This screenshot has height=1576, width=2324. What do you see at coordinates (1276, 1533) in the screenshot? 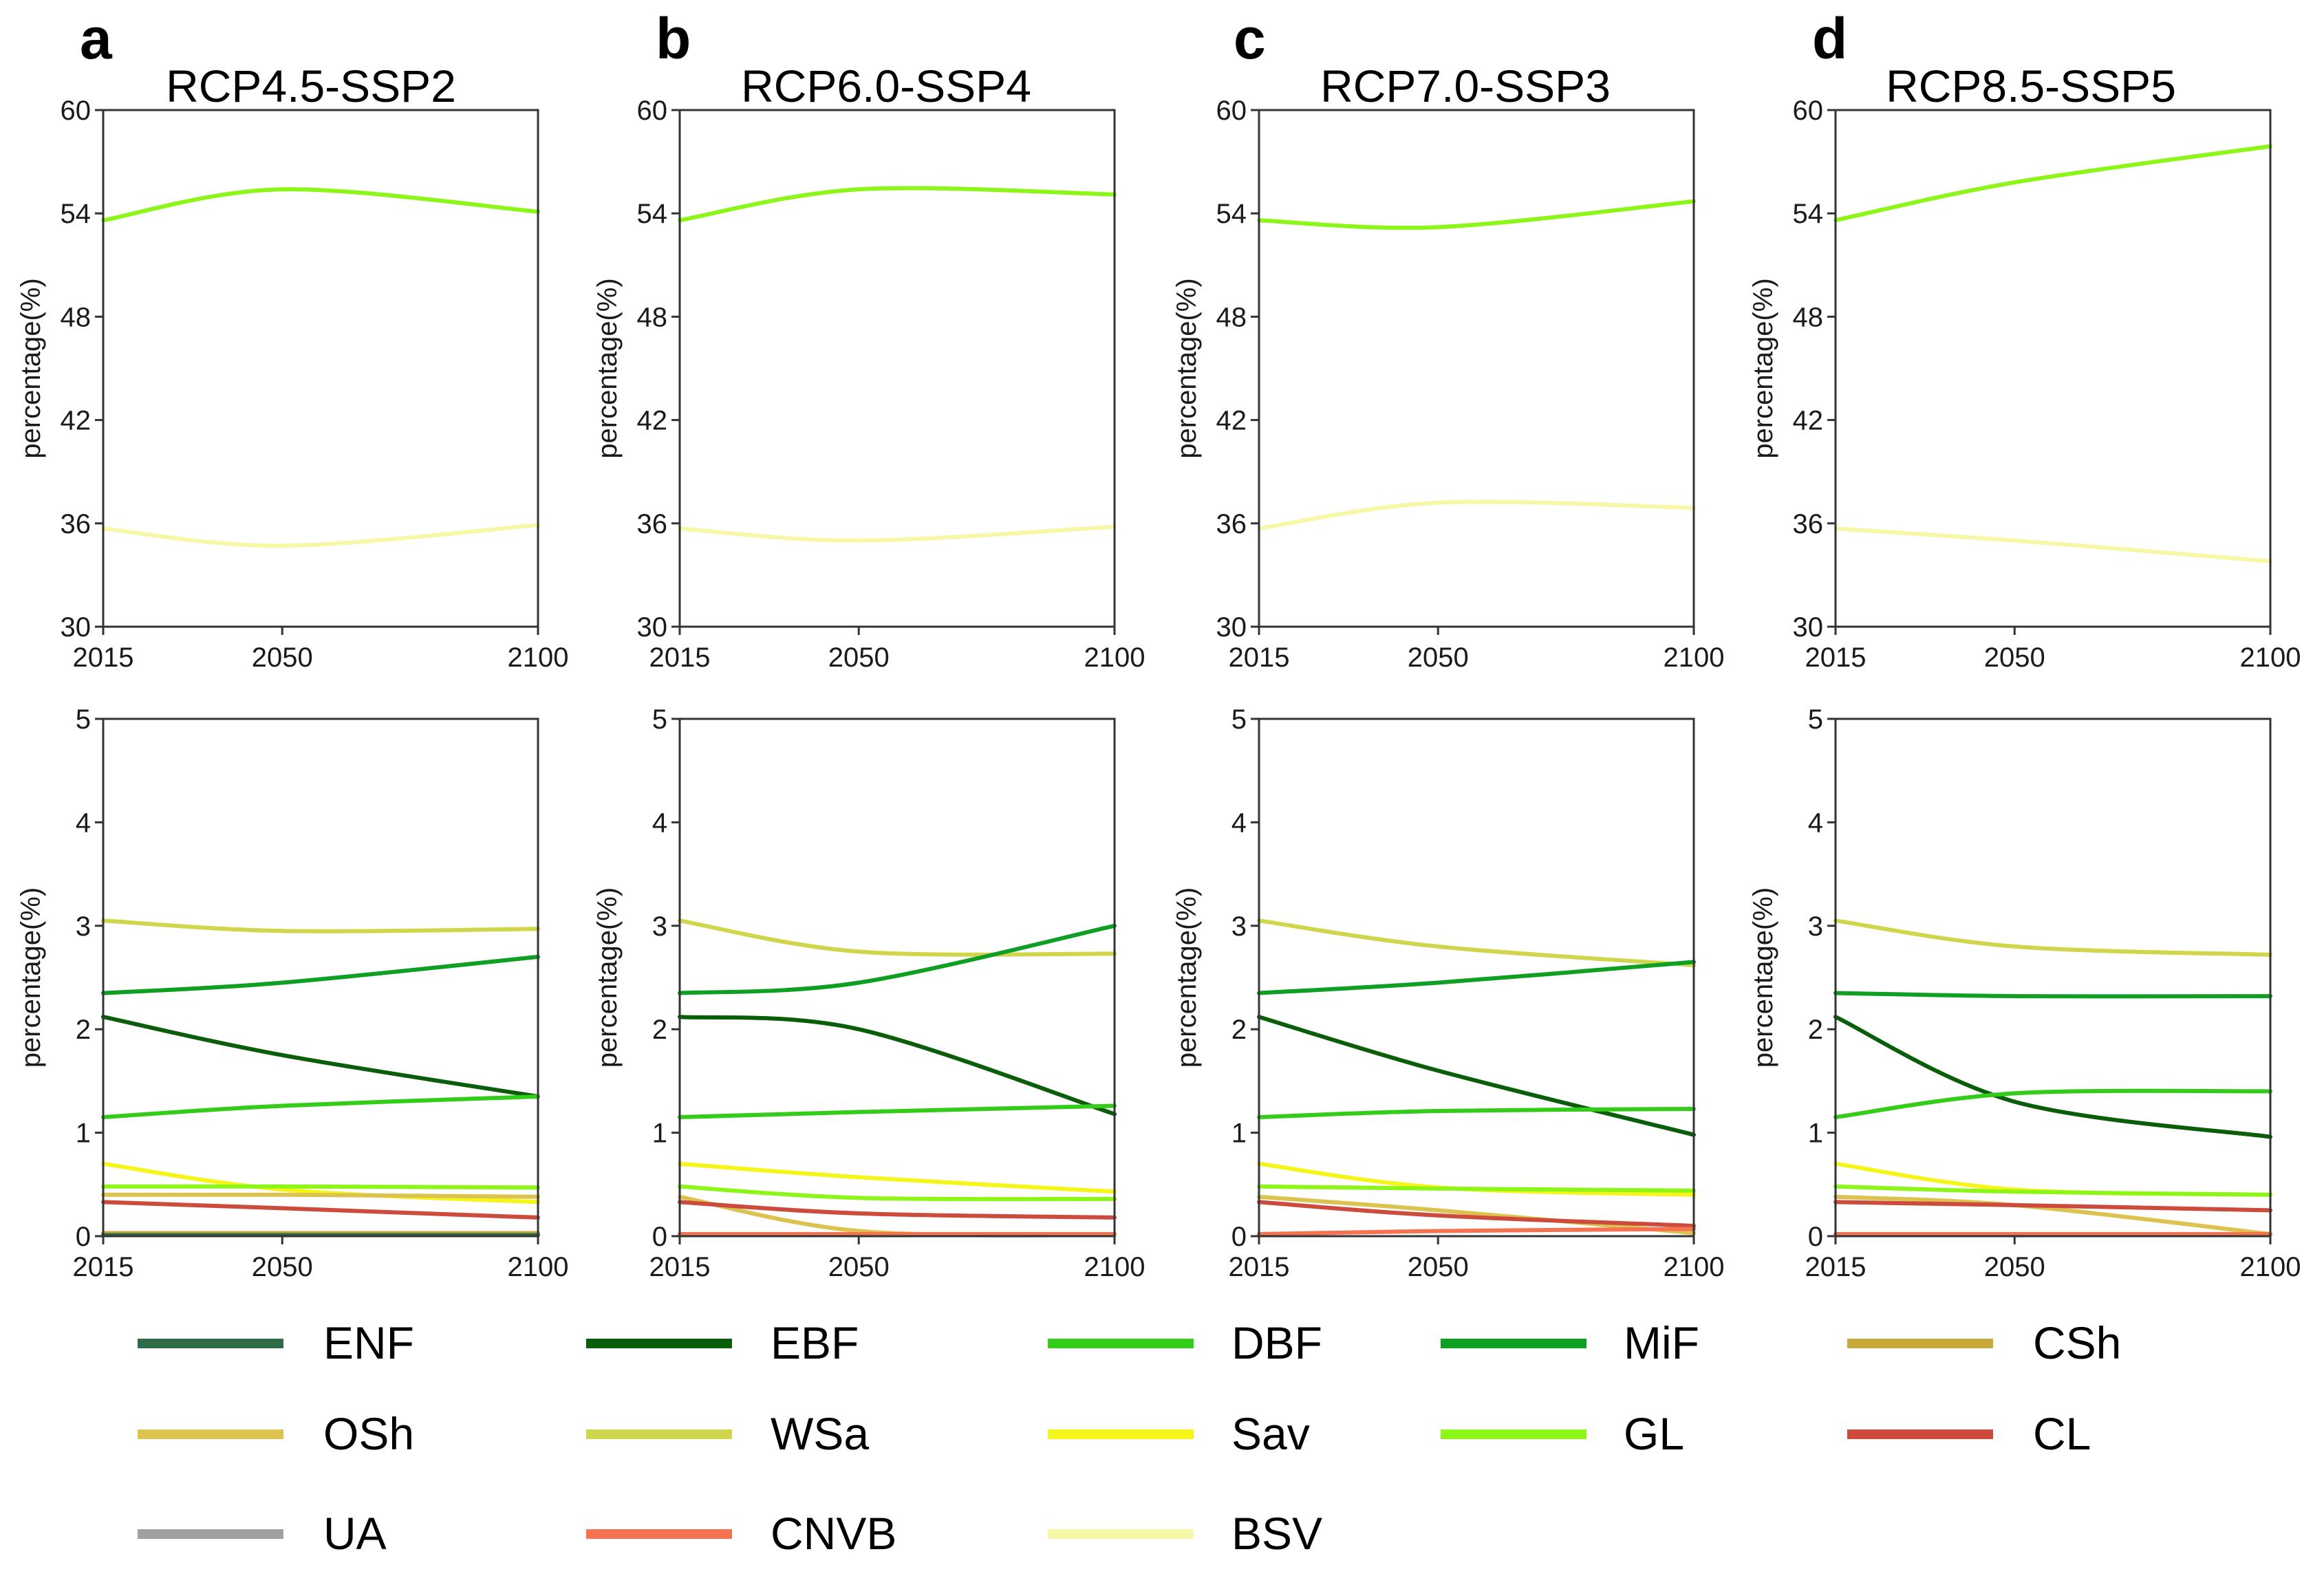
I see `legend-label-bsv: BSV` at bounding box center [1276, 1533].